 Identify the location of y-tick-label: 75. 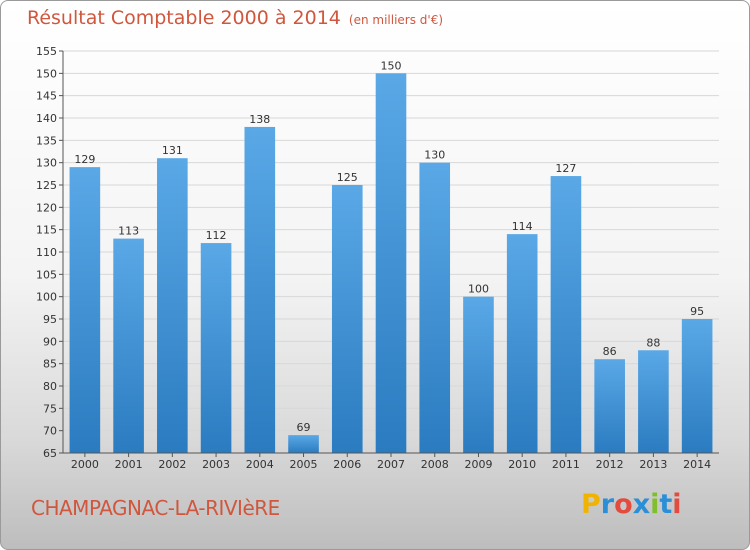
(50, 408).